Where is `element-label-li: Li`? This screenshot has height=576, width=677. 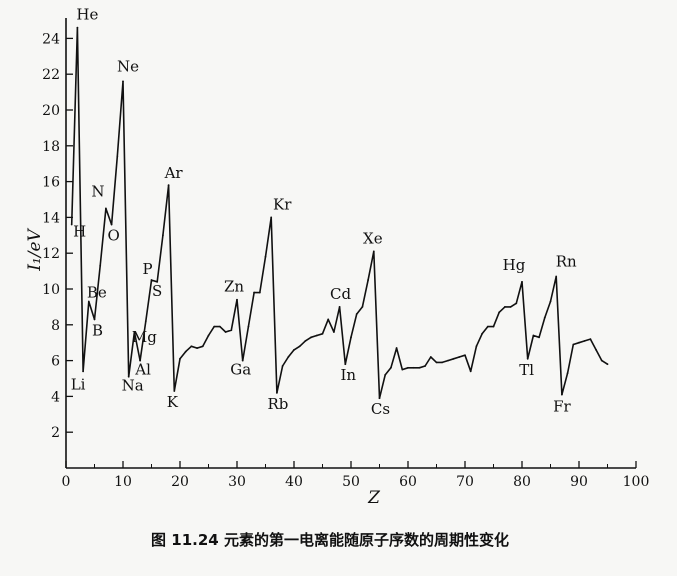 element-label-li: Li is located at coordinates (78, 384).